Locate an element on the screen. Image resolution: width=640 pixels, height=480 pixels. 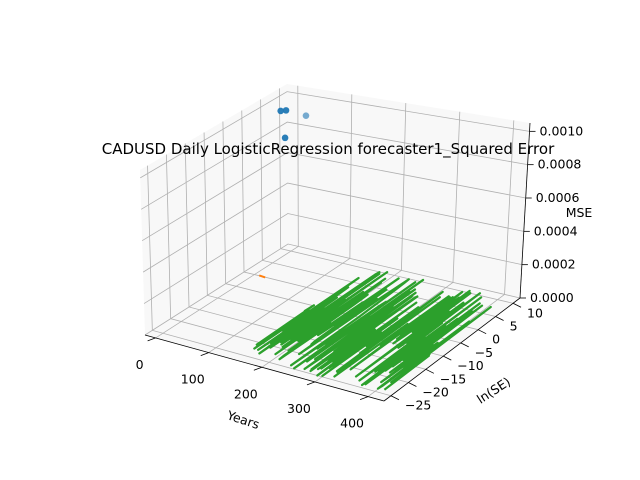
z-tick-label: 0.0010 is located at coordinates (562, 130).